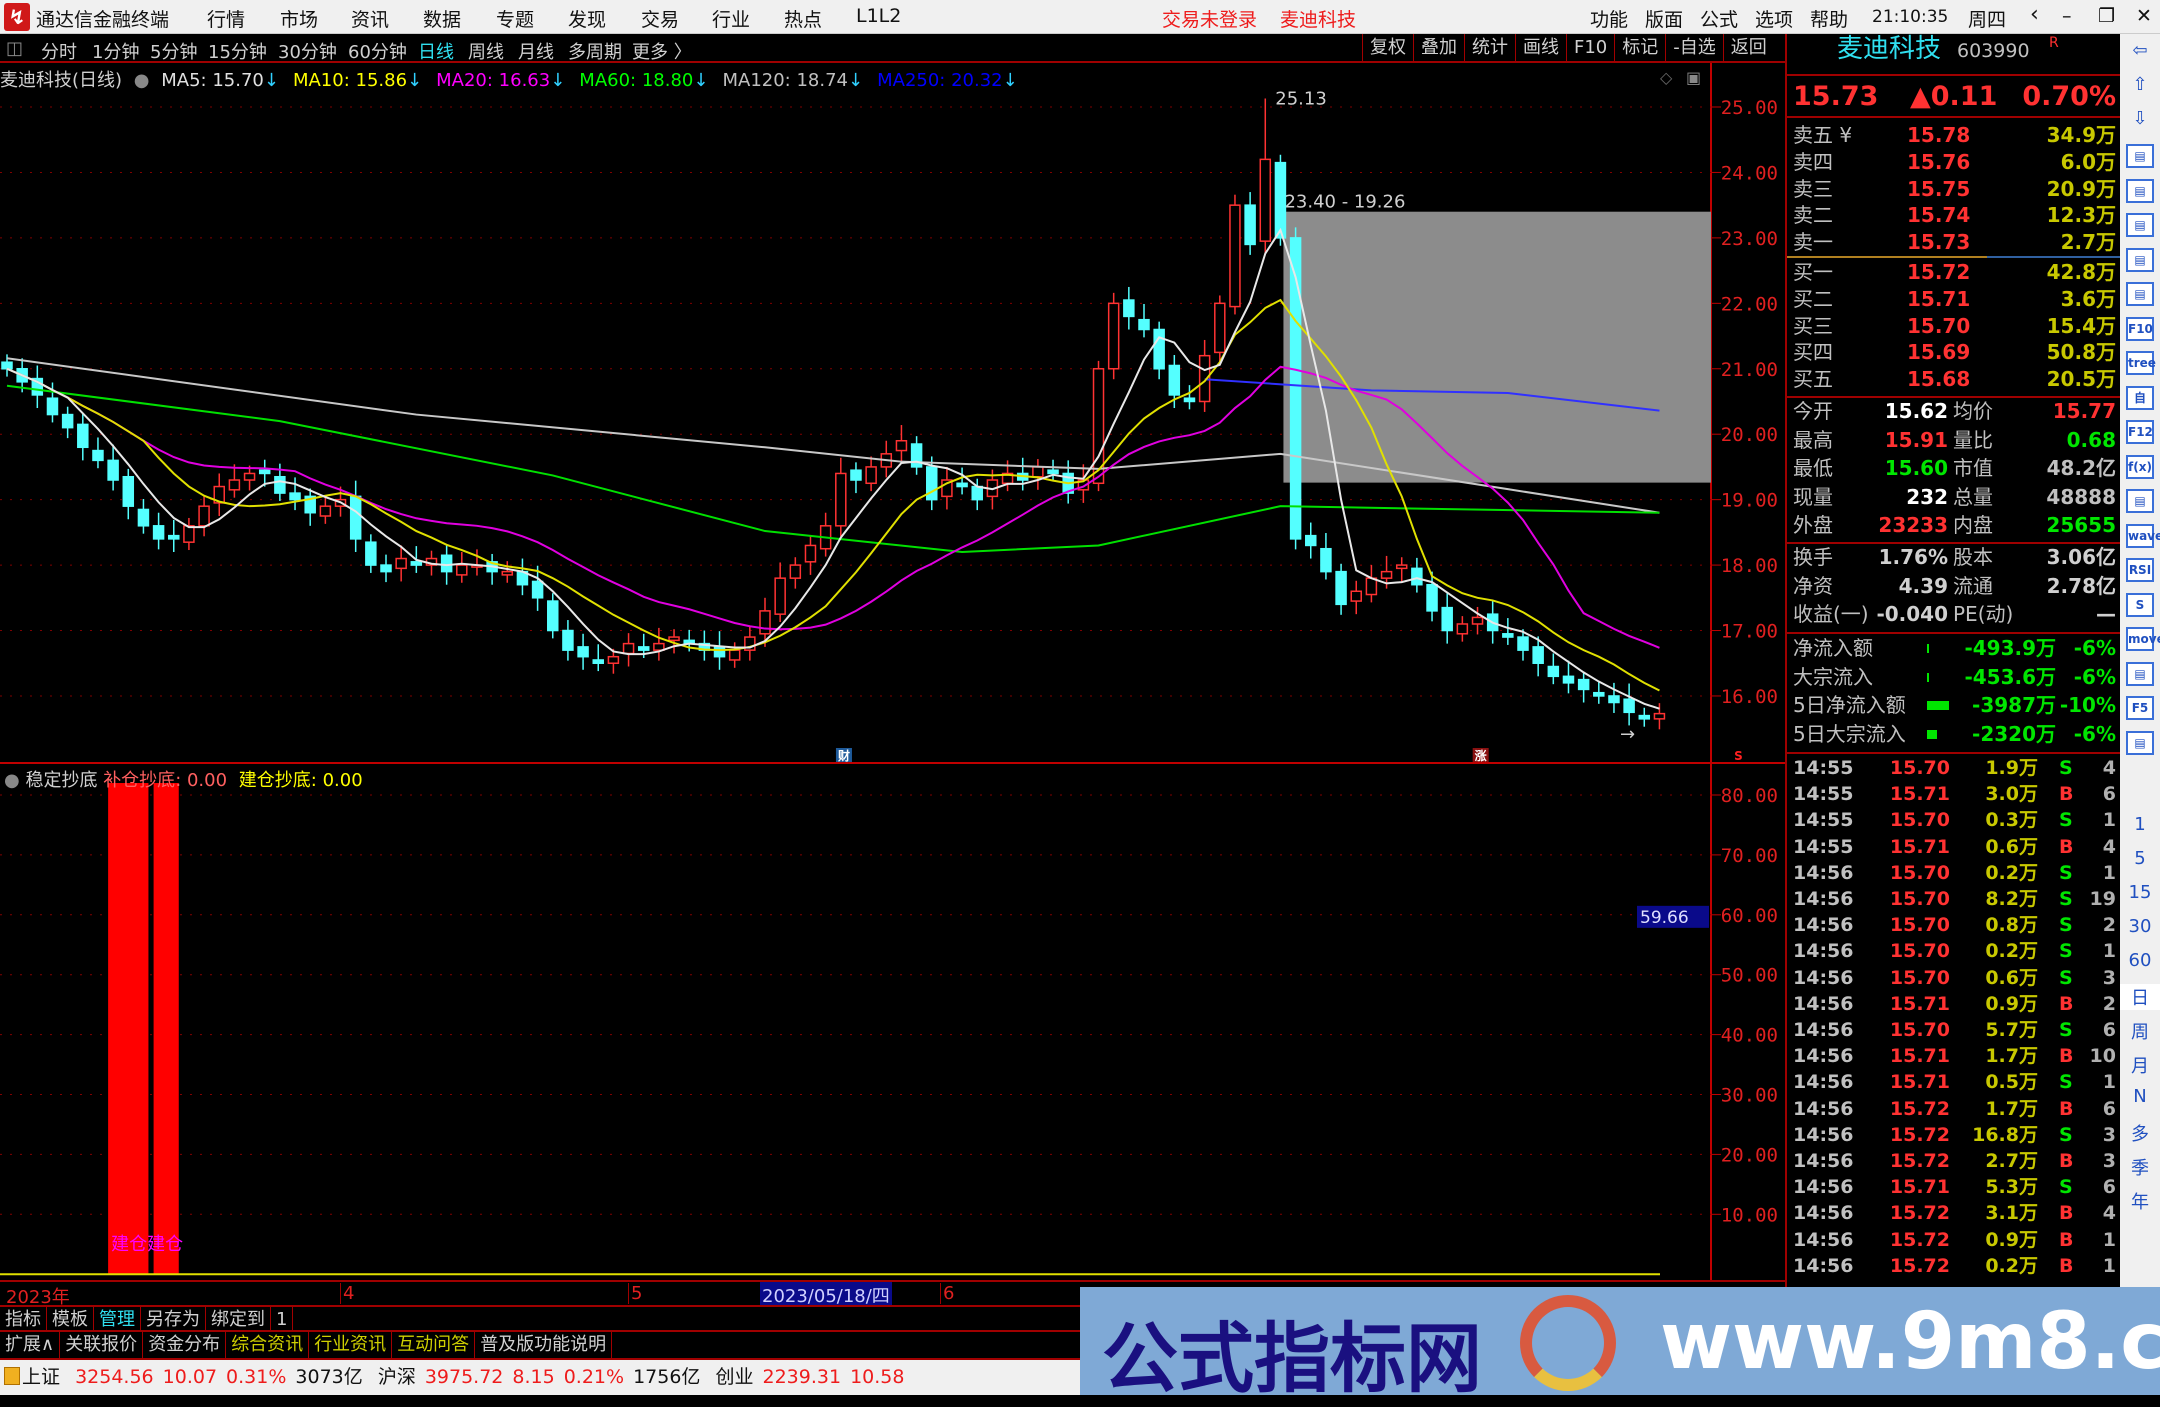 This screenshot has width=2160, height=1407. Describe the element at coordinates (396, 1377) in the screenshot. I see `hs-label: 沪深` at that location.